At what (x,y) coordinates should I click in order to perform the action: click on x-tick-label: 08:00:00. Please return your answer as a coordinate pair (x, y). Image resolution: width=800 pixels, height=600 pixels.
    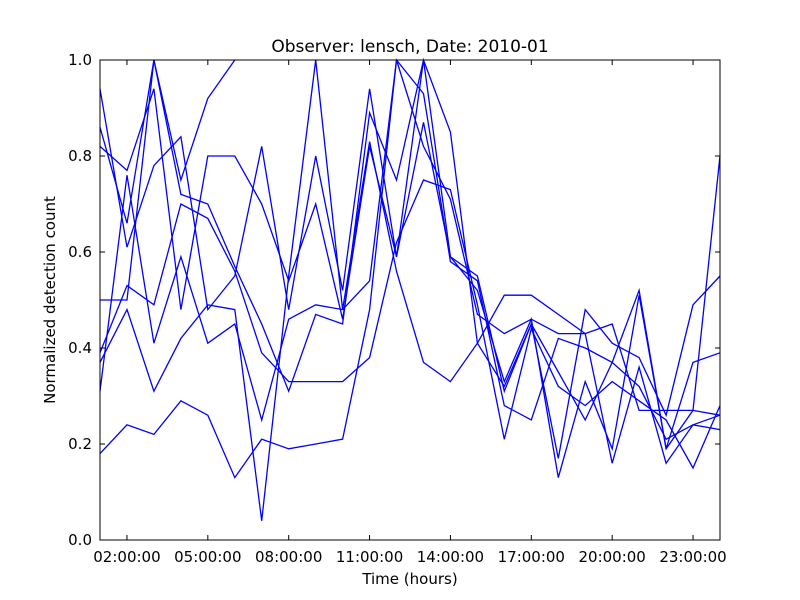
    Looking at the image, I should click on (288, 557).